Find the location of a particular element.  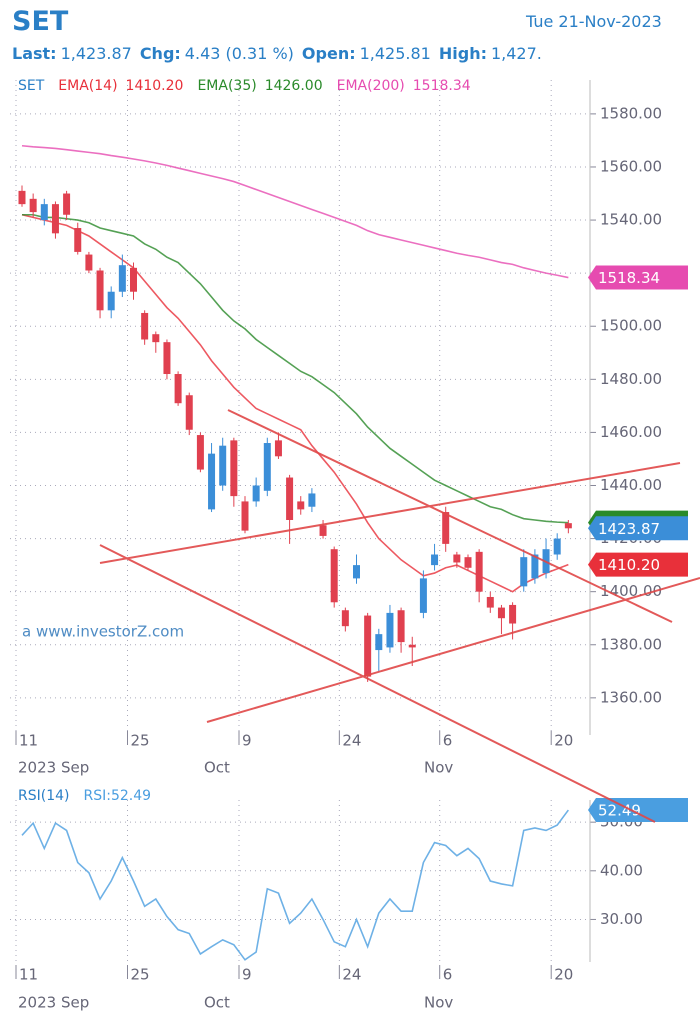

value-badge-label: 1518.34 is located at coordinates (629, 278).